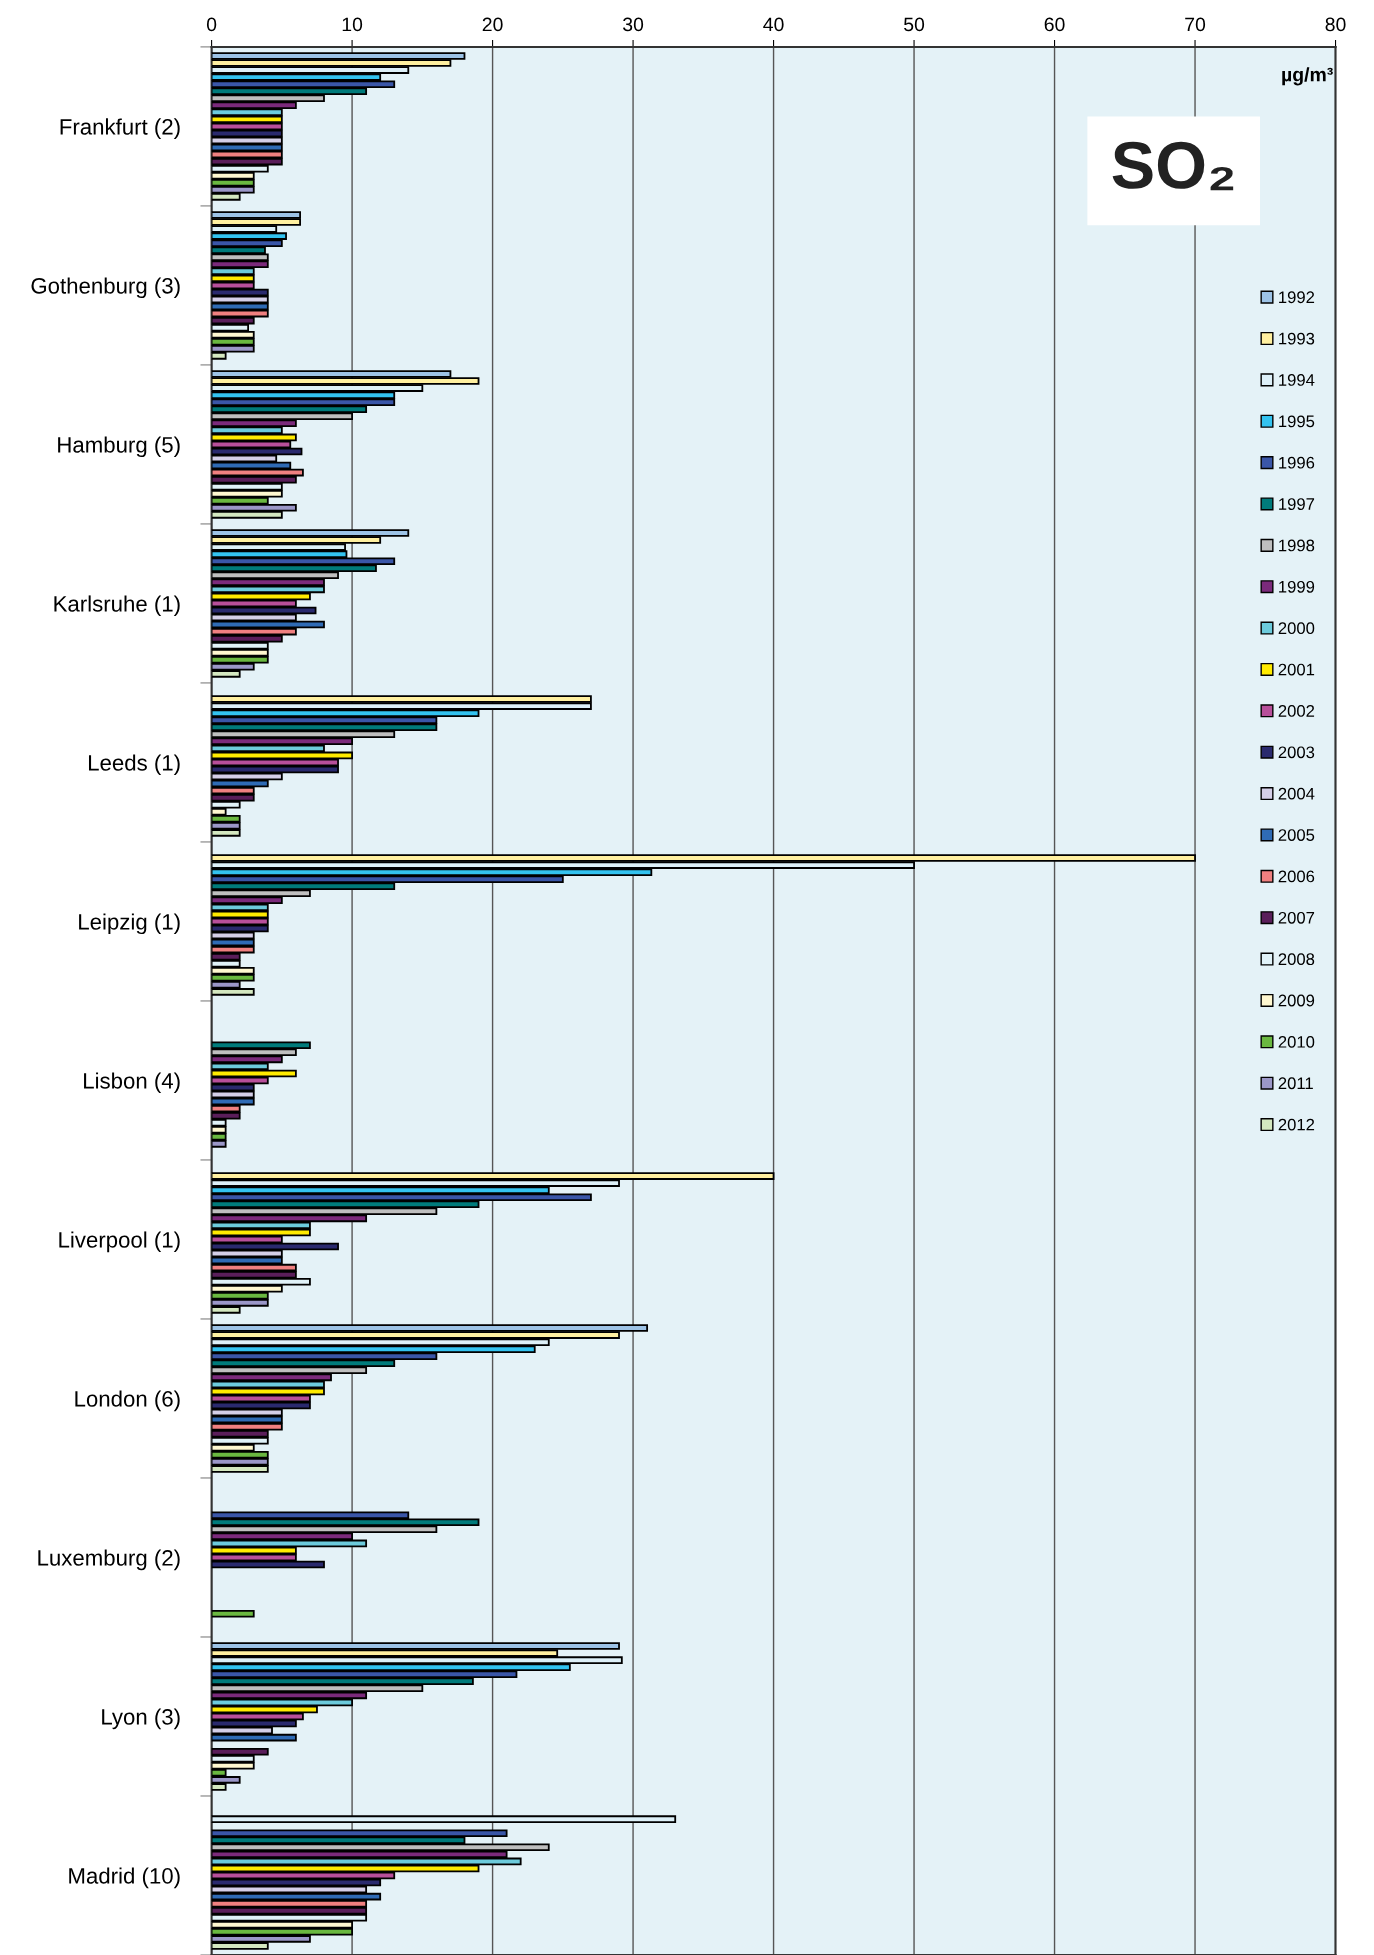  Describe the element at coordinates (211, 24) in the screenshot. I see `x-tick-label: 0` at that location.